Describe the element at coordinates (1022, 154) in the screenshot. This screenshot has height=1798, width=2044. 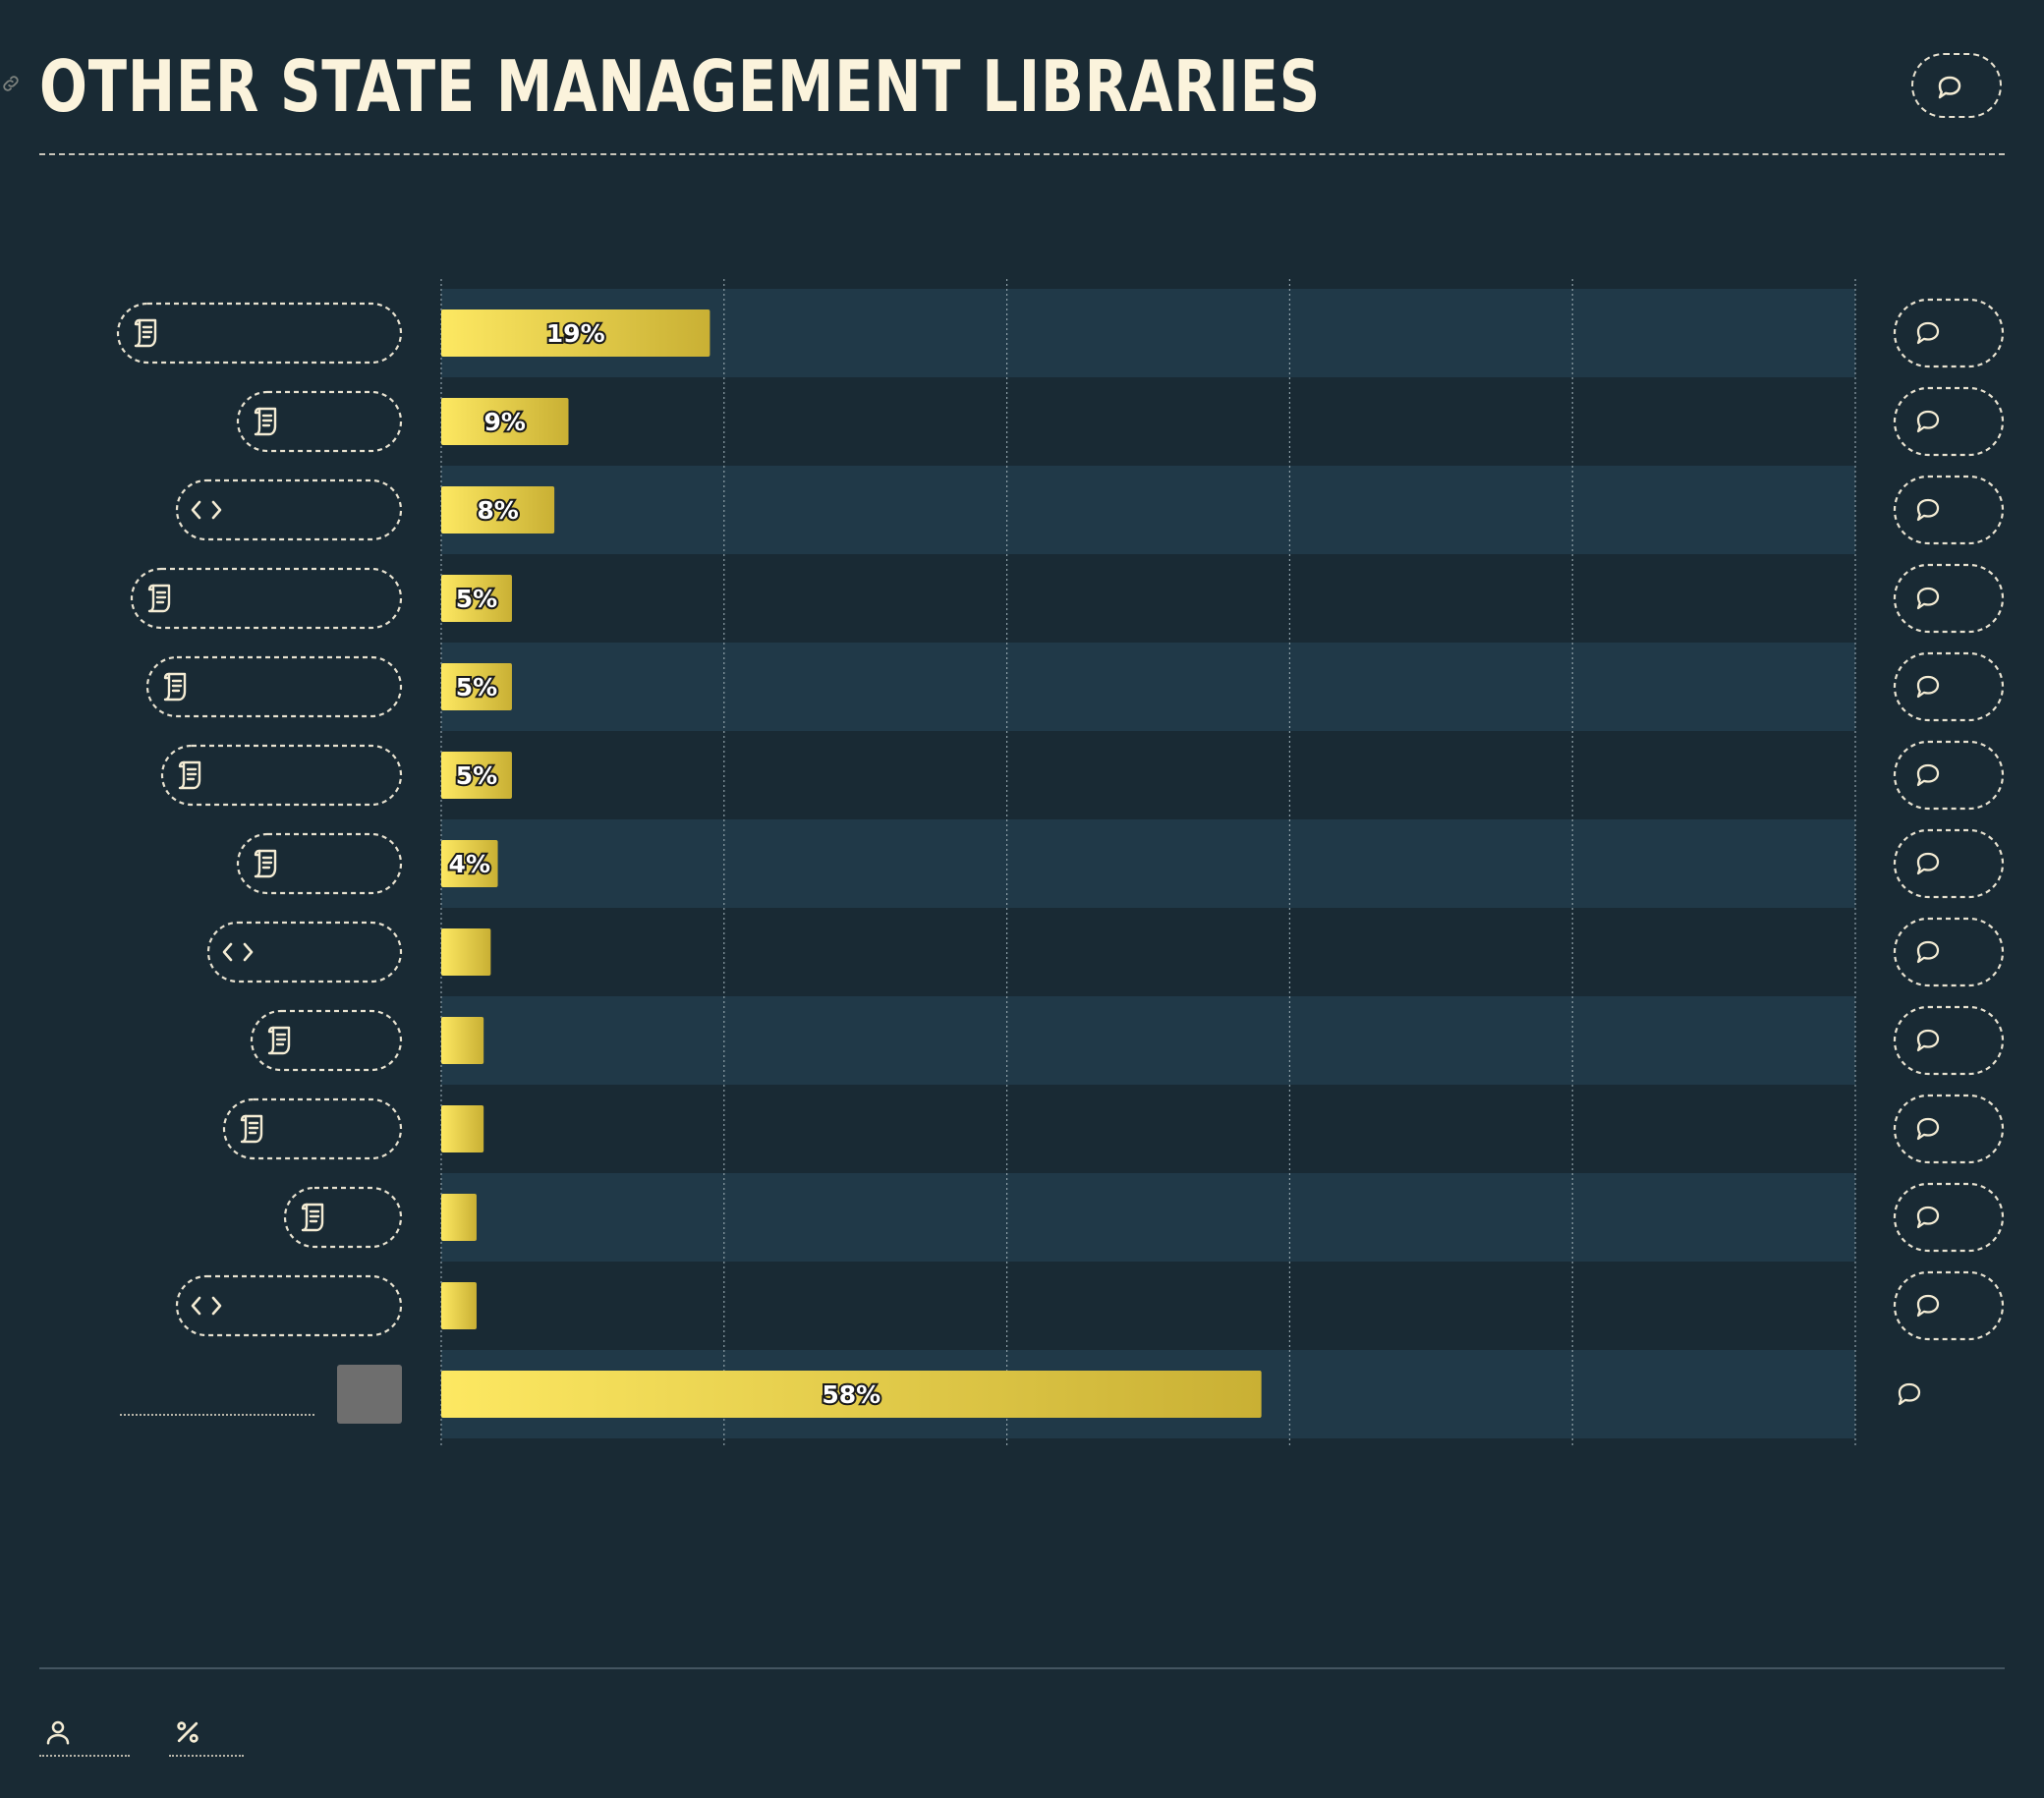
I see `header-divider` at that location.